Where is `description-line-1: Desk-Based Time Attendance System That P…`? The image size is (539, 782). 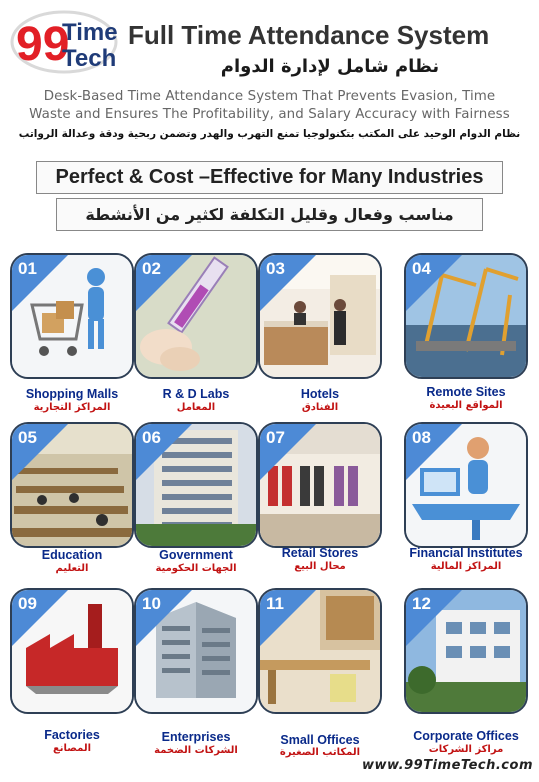 description-line-1: Desk-Based Time Attendance System That P… is located at coordinates (269, 96).